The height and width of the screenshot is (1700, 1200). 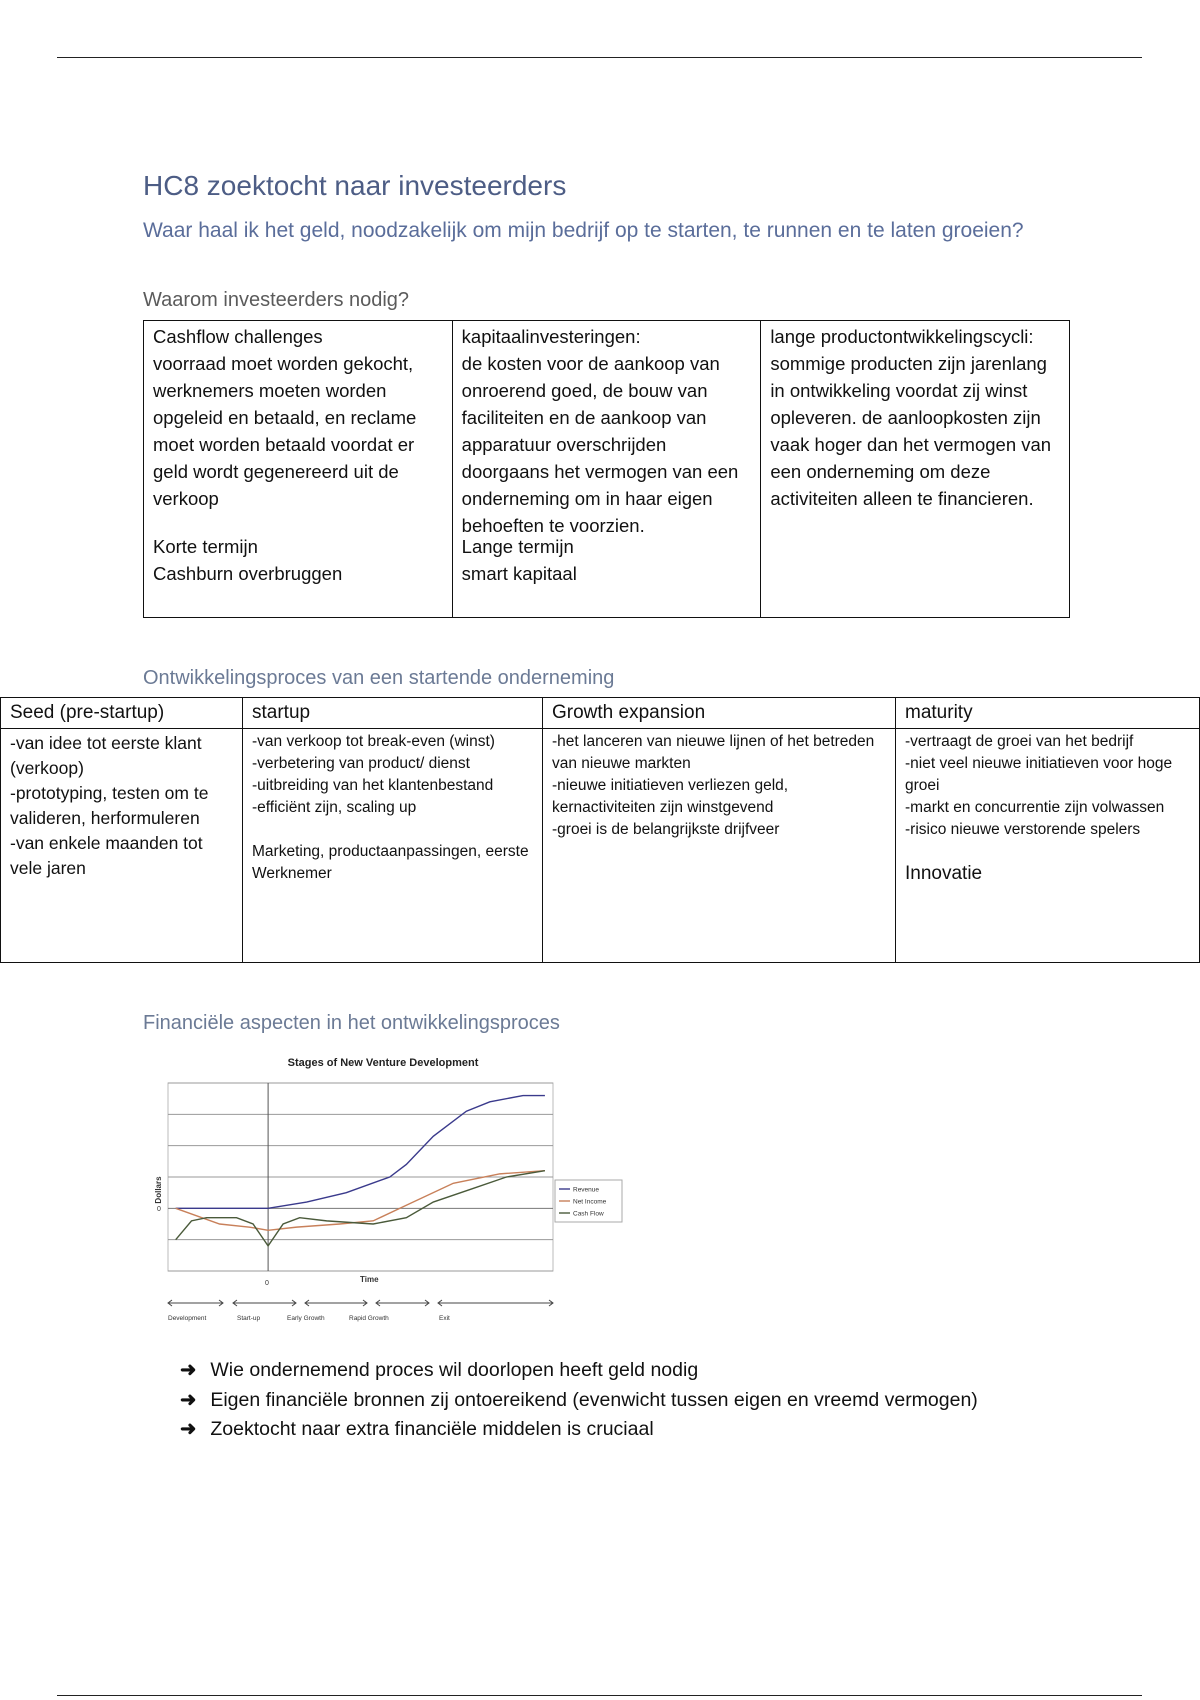 I want to click on list-item: -efficiënt zijn, scaling up, so click(x=334, y=807).